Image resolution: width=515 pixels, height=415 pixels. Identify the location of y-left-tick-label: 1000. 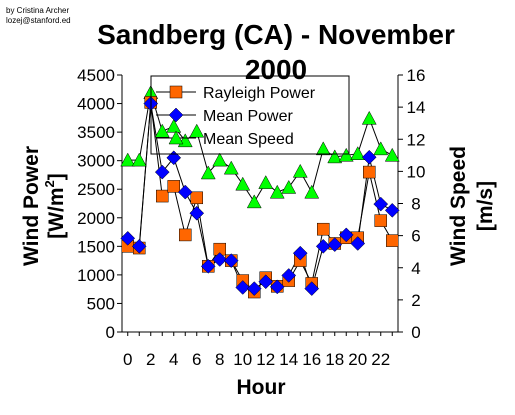
(96, 275).